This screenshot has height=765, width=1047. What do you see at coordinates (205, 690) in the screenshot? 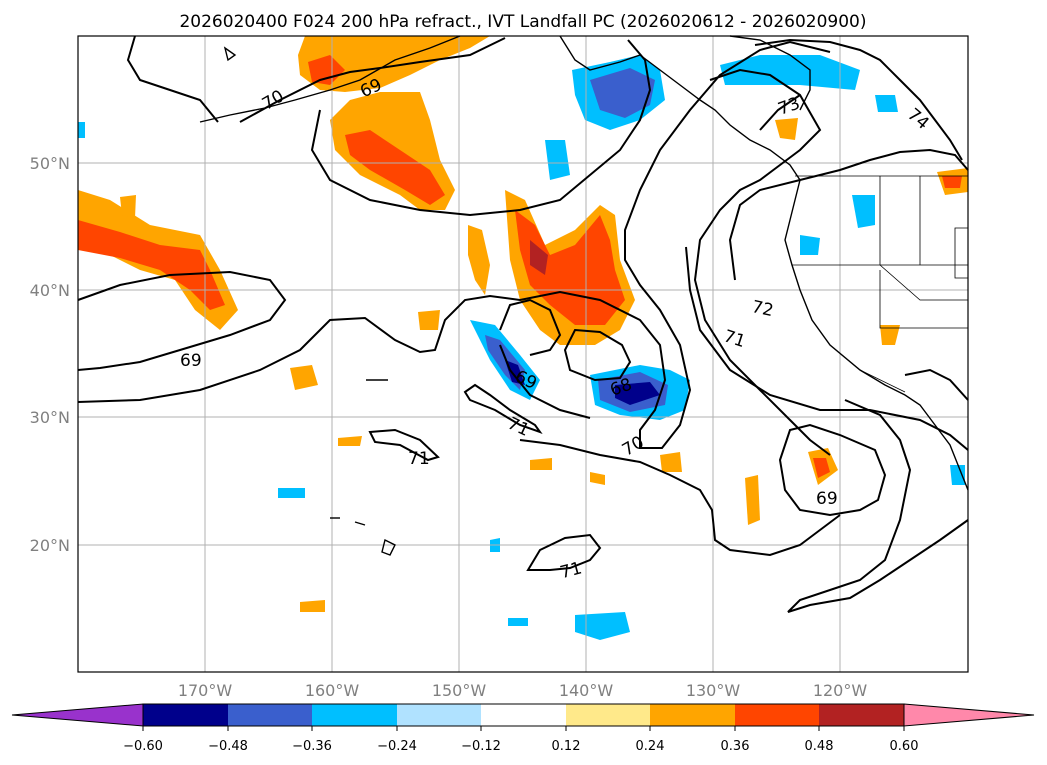
I see `lon-label-170w: 170°W` at bounding box center [205, 690].